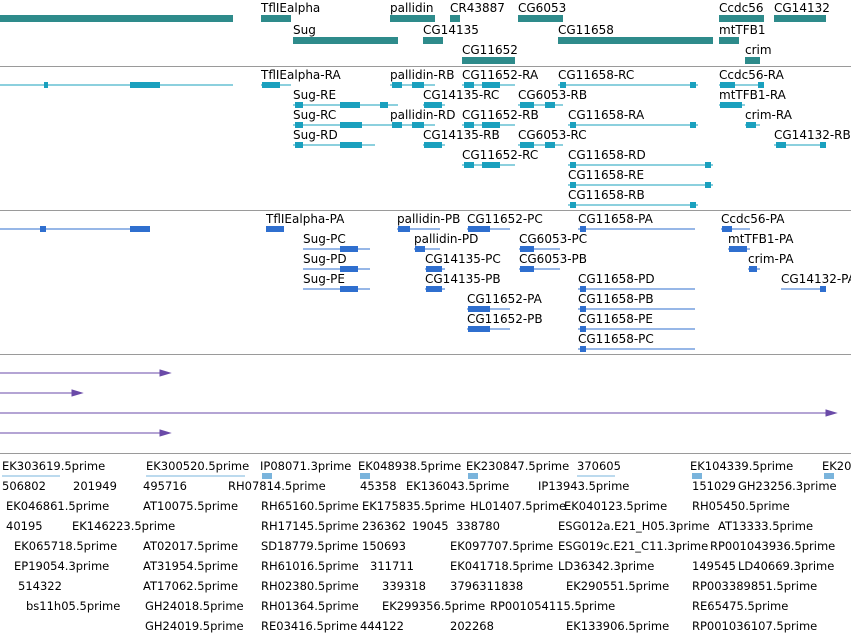  I want to click on transcript-feature: CG6053-RB, so click(552, 98).